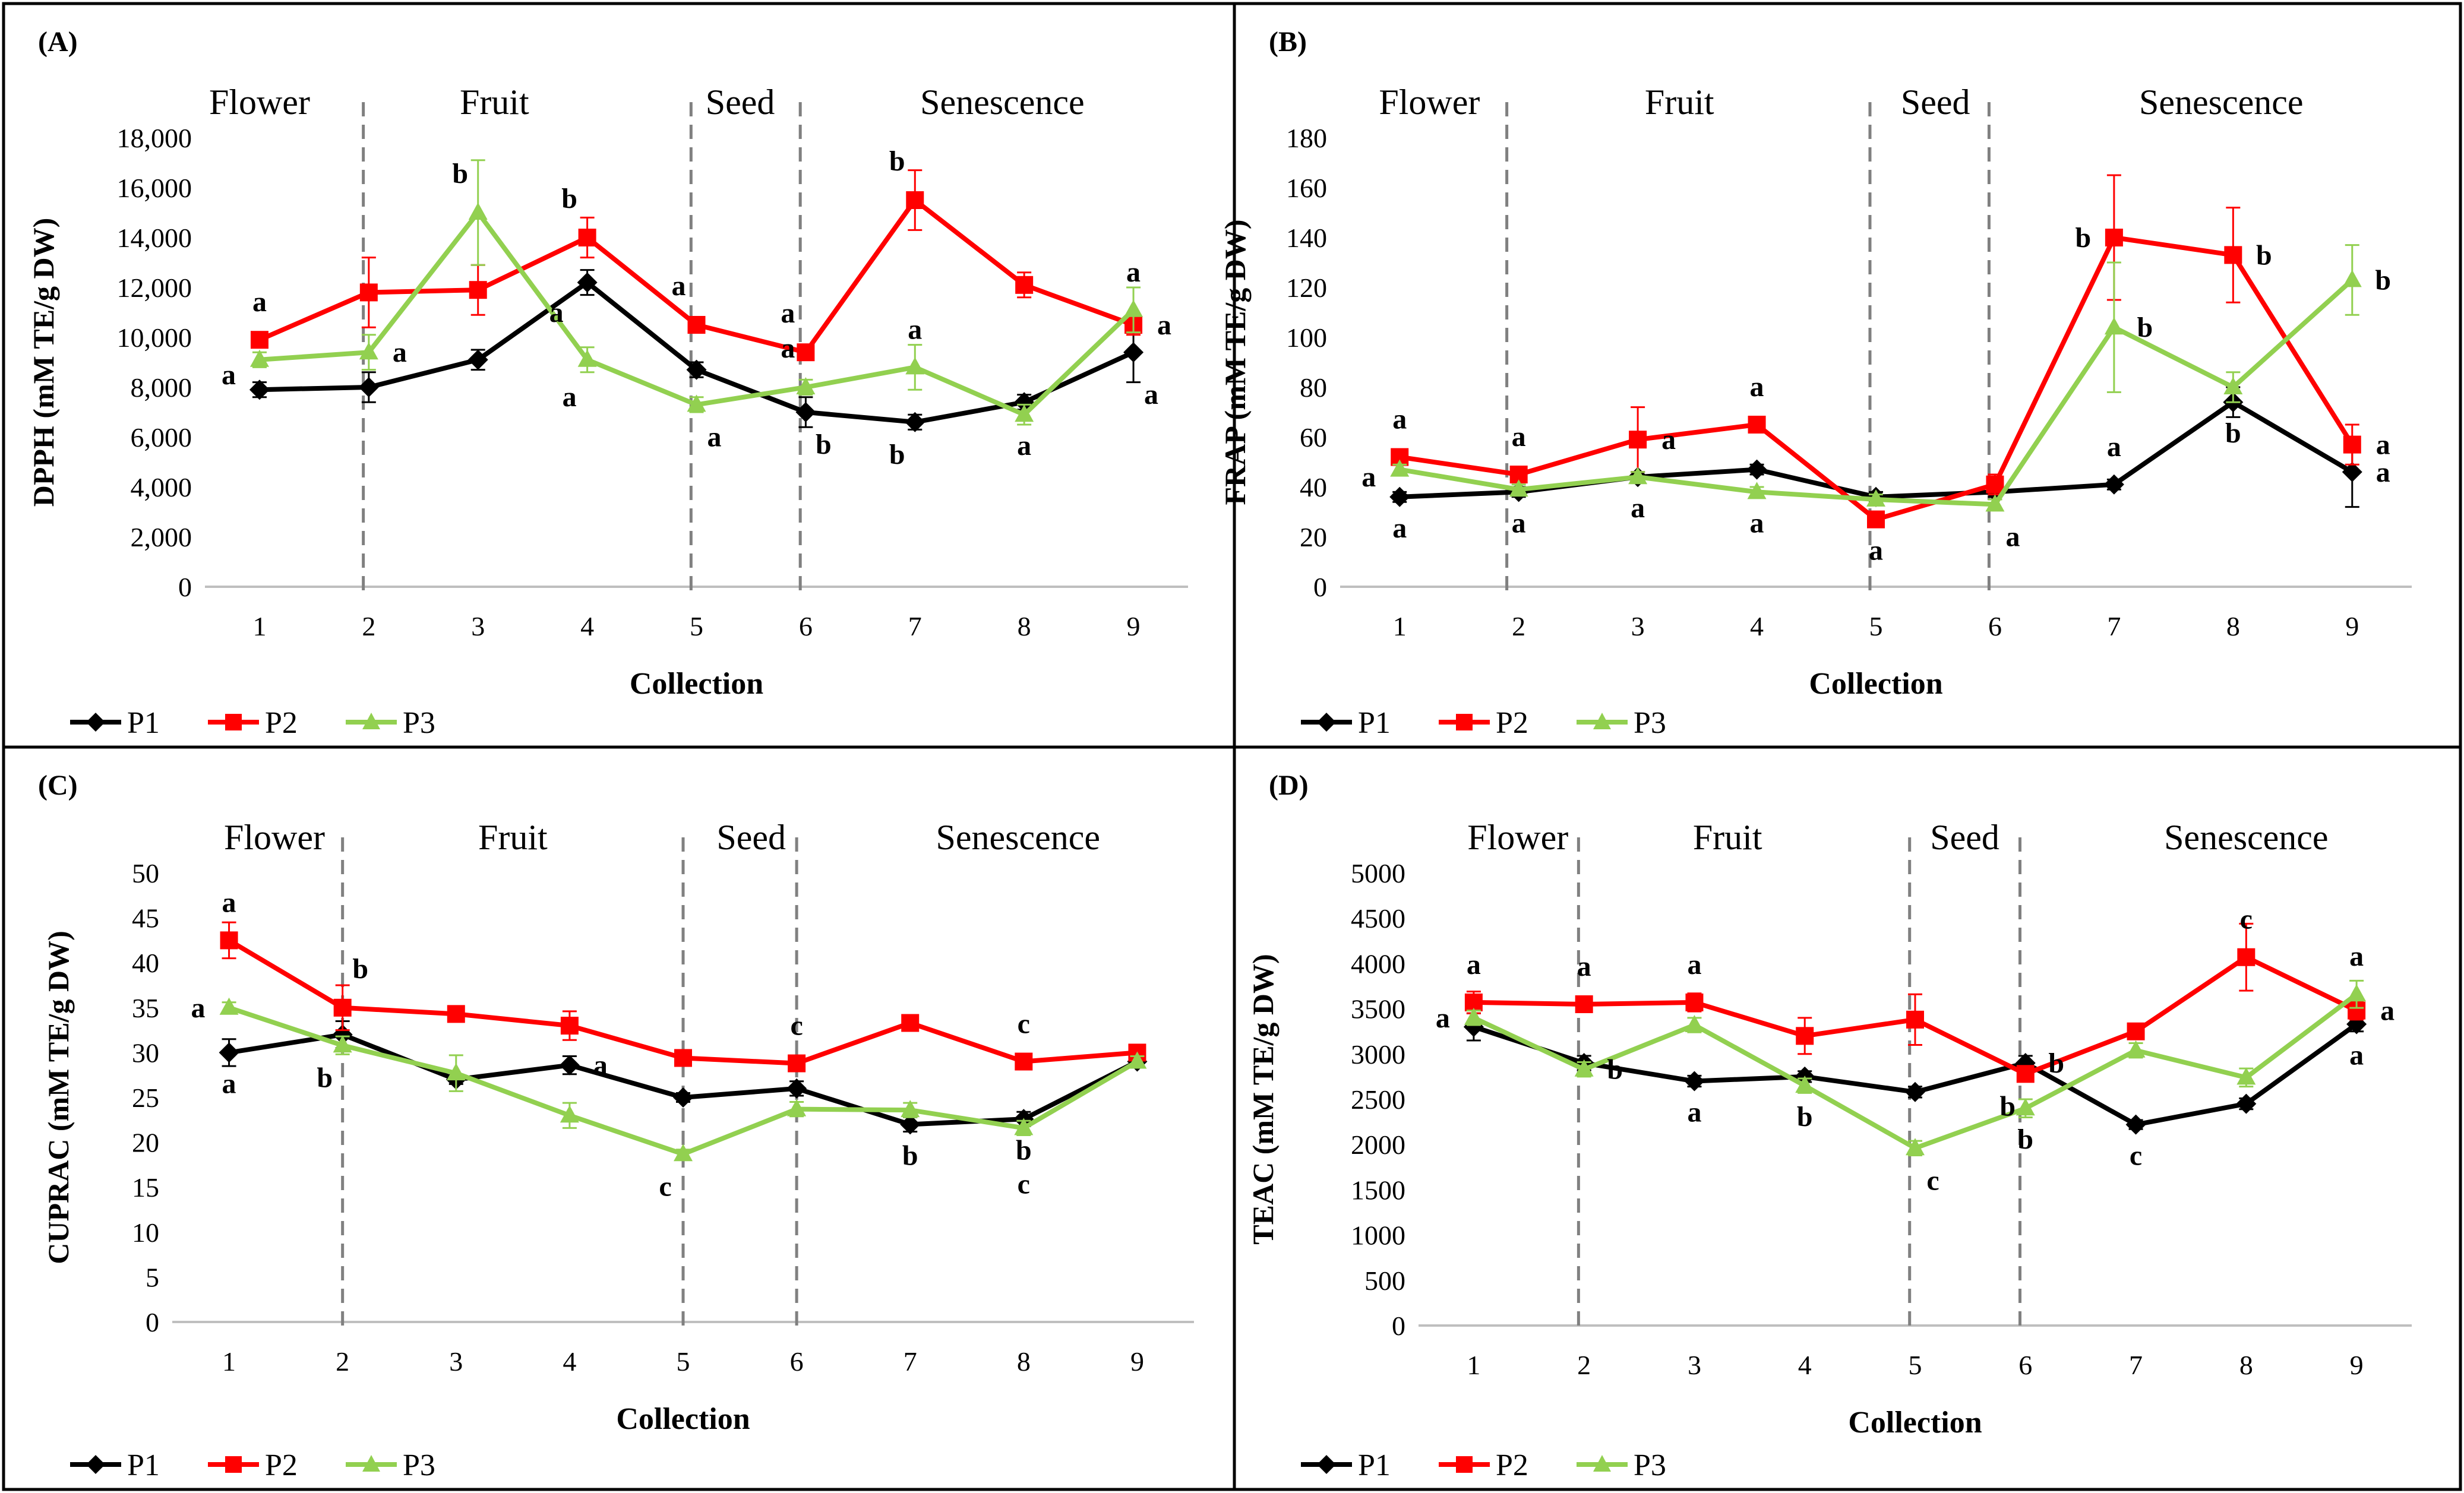 The height and width of the screenshot is (1493, 2464). I want to click on y-tick-label: 500, so click(1385, 1281).